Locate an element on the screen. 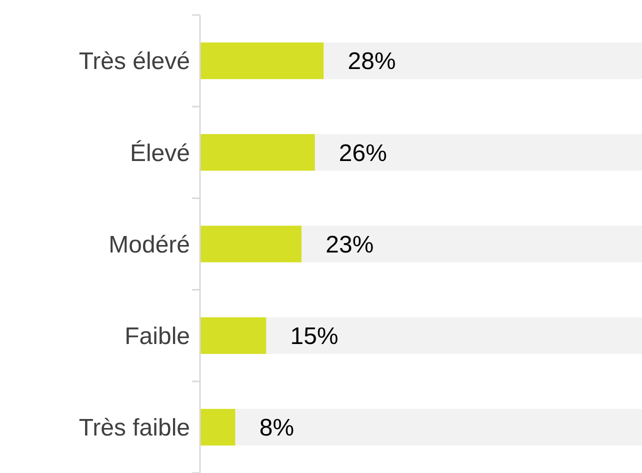 This screenshot has width=642, height=473. data-label: 8% is located at coordinates (276, 428).